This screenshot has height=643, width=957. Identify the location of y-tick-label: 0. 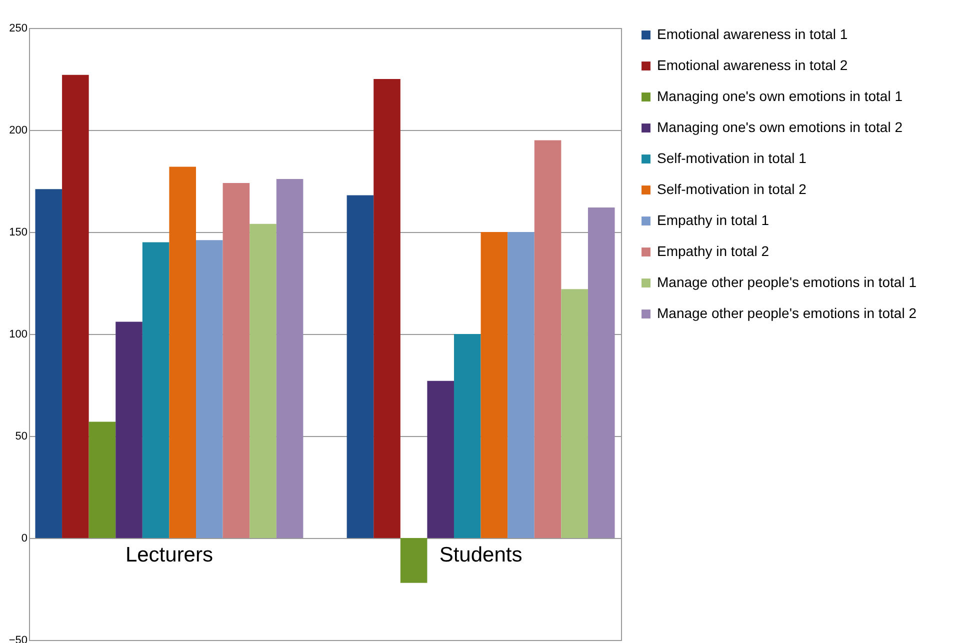
(24, 538).